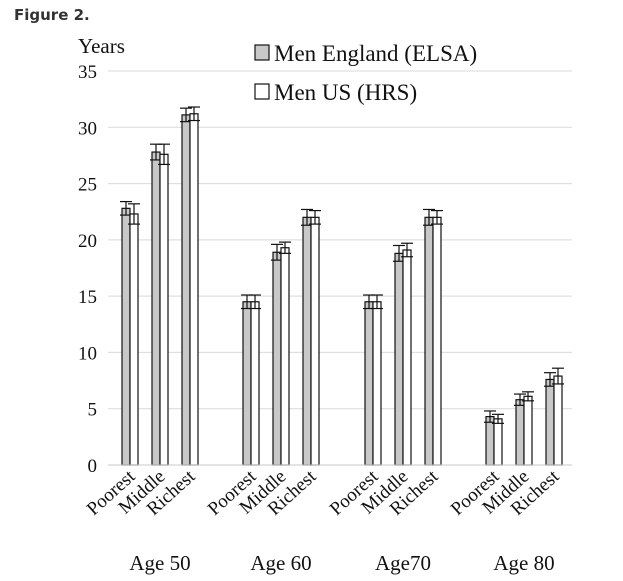  I want to click on y-axis-label: Years, so click(101, 46).